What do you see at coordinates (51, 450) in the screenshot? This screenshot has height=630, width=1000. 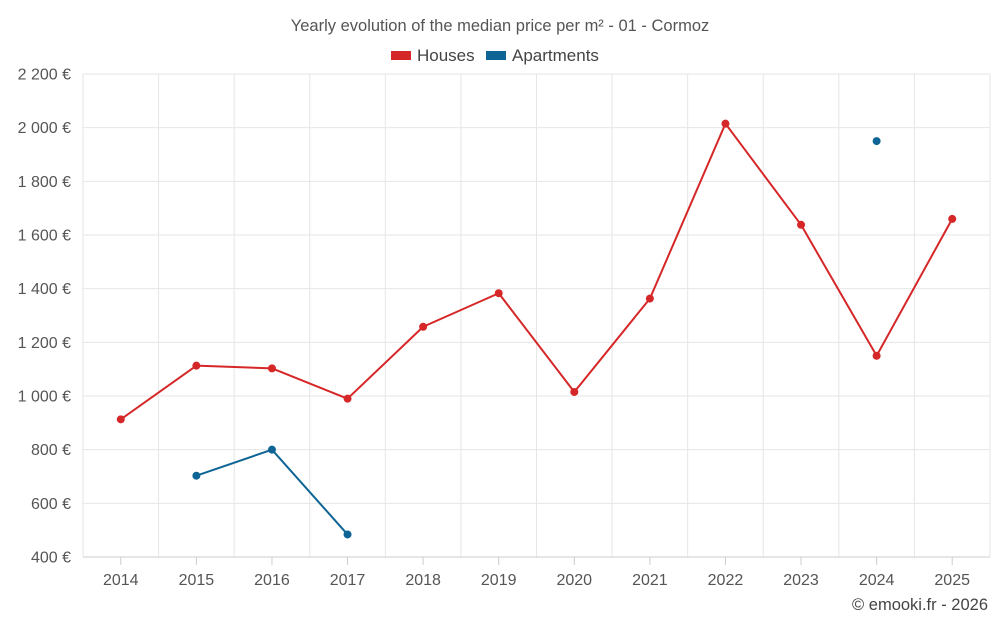 I see `y-tick-label: 800 €` at bounding box center [51, 450].